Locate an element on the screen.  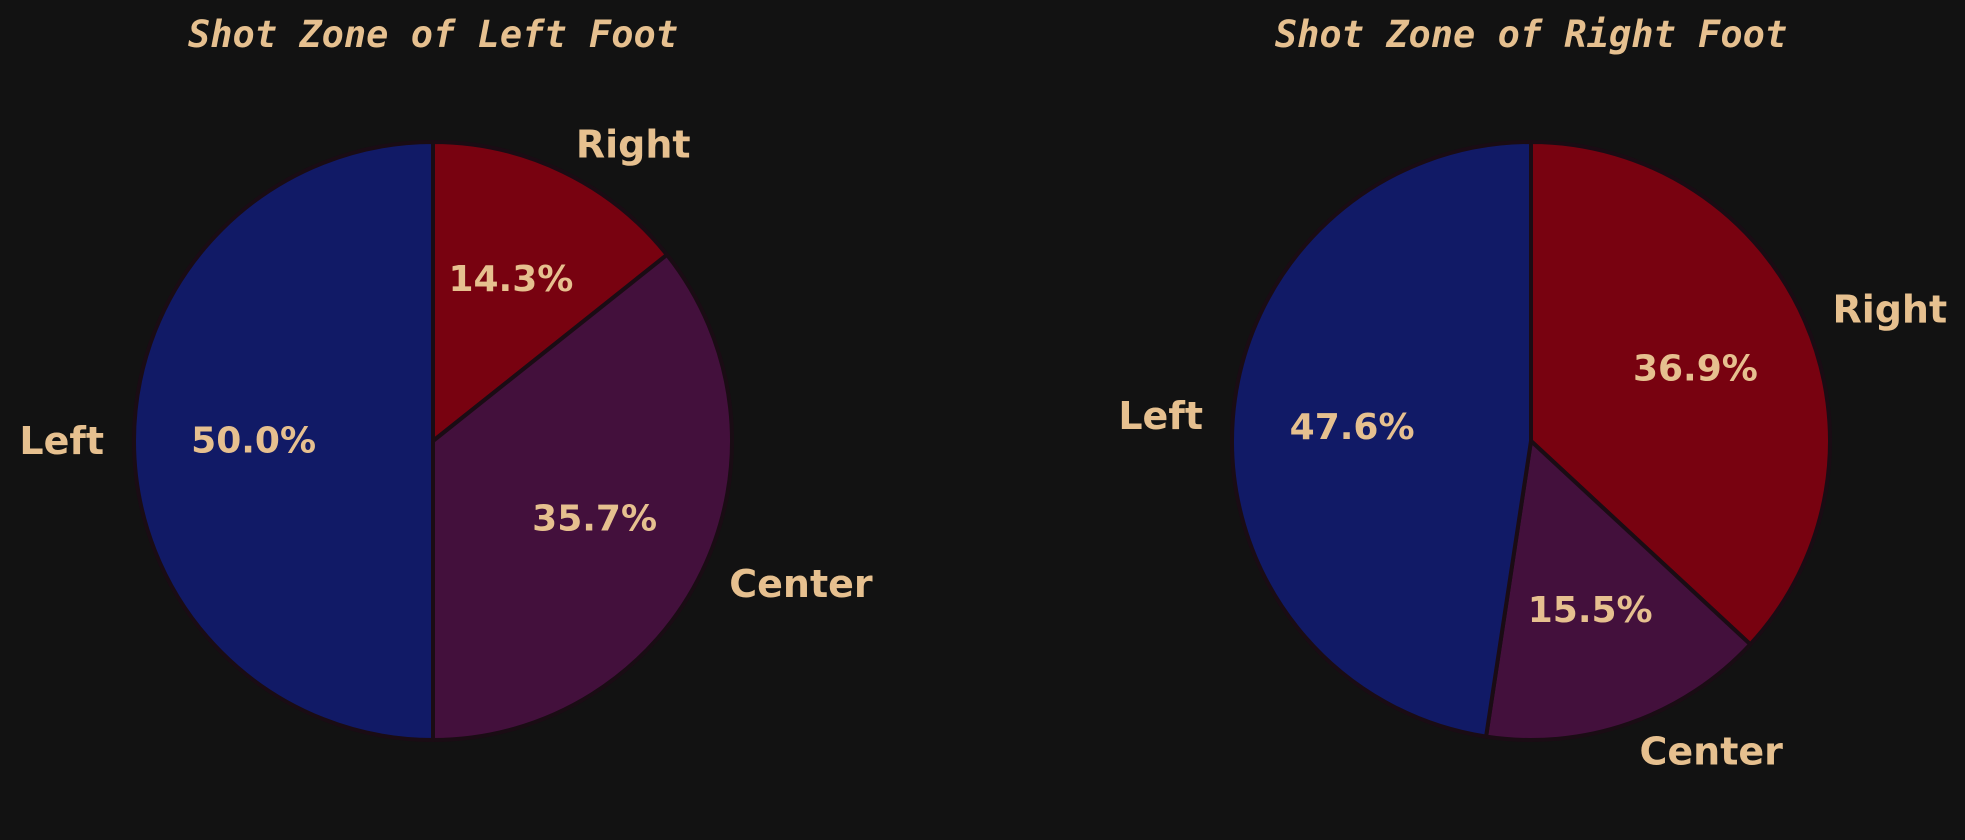
slice-percent-label: 50.0% is located at coordinates (253, 441).